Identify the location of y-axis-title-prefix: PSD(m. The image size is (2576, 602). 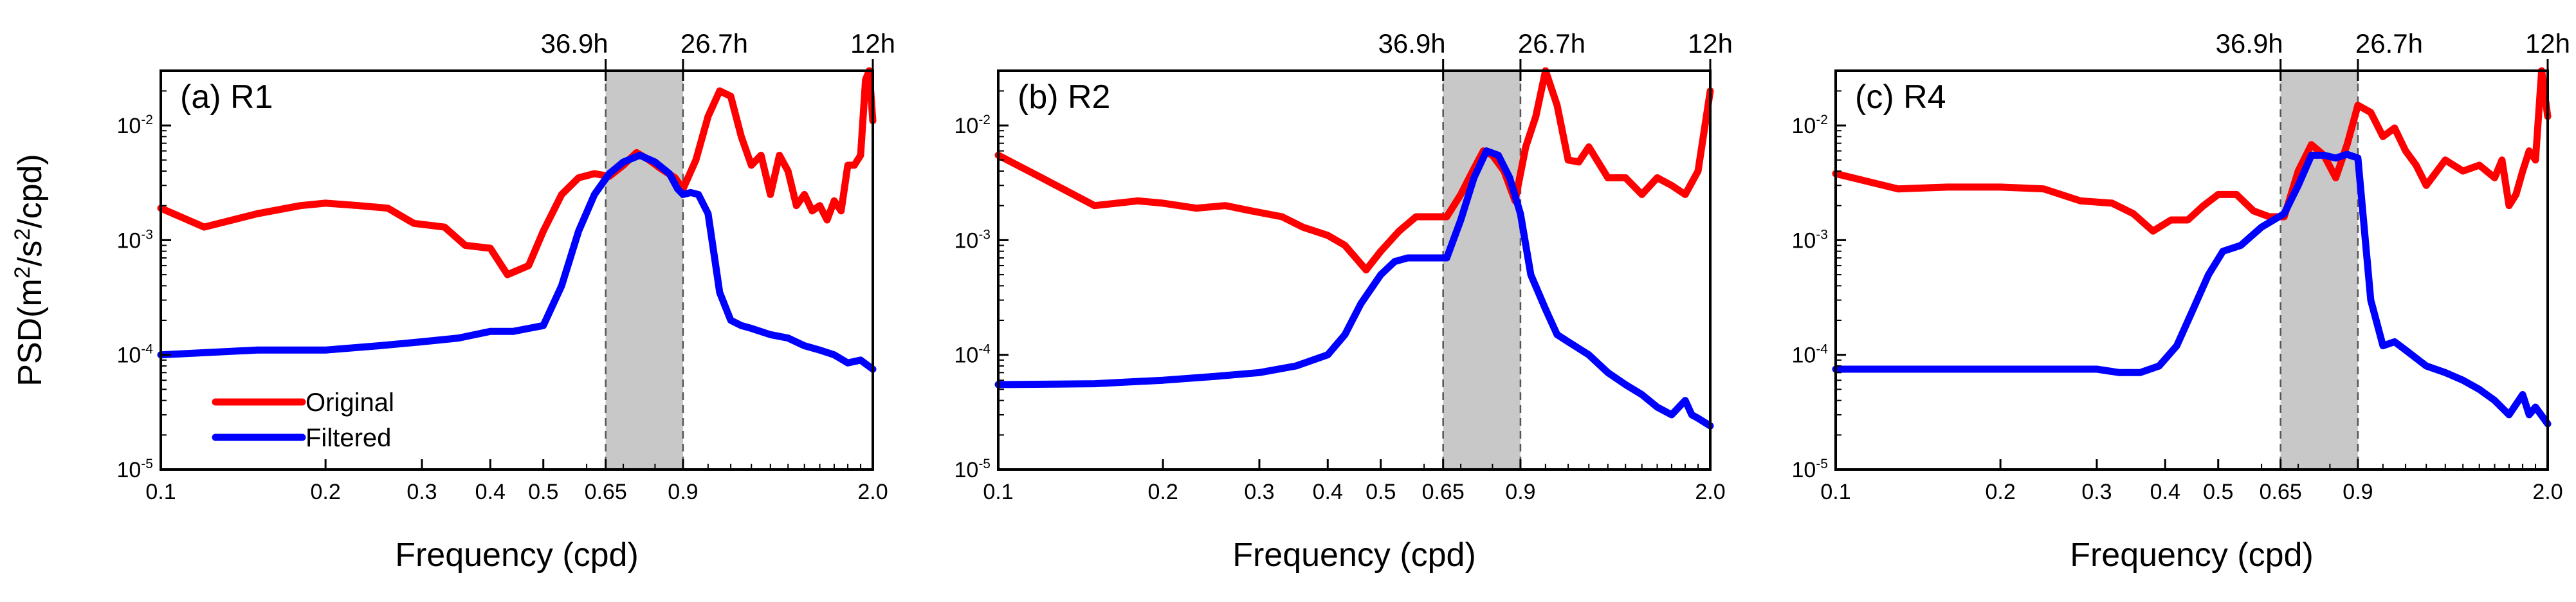
(30, 332).